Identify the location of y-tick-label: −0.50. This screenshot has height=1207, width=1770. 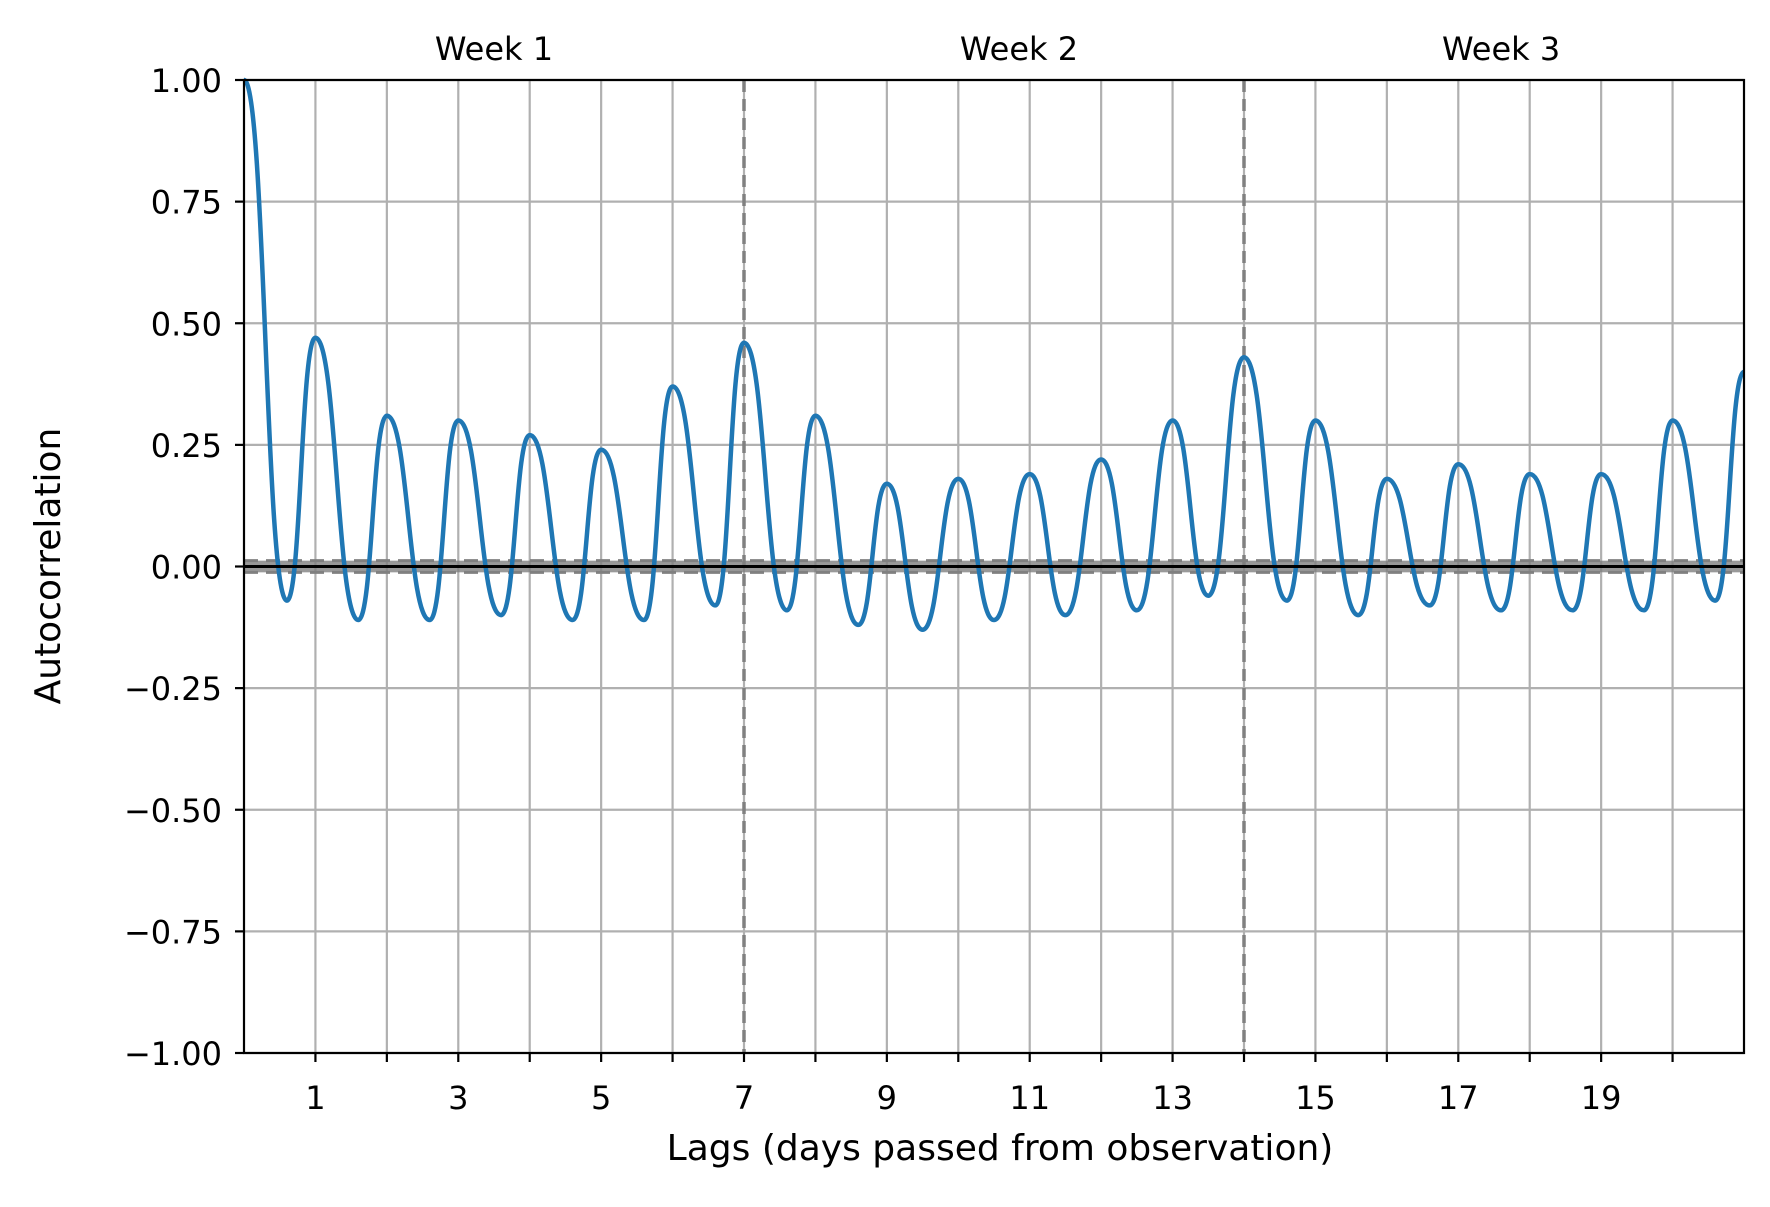
(173, 811).